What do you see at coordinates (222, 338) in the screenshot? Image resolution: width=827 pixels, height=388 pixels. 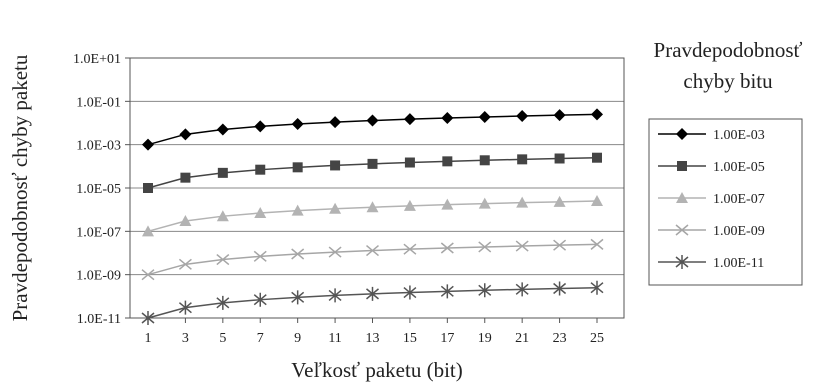 I see `x-tick-label-2: 5` at bounding box center [222, 338].